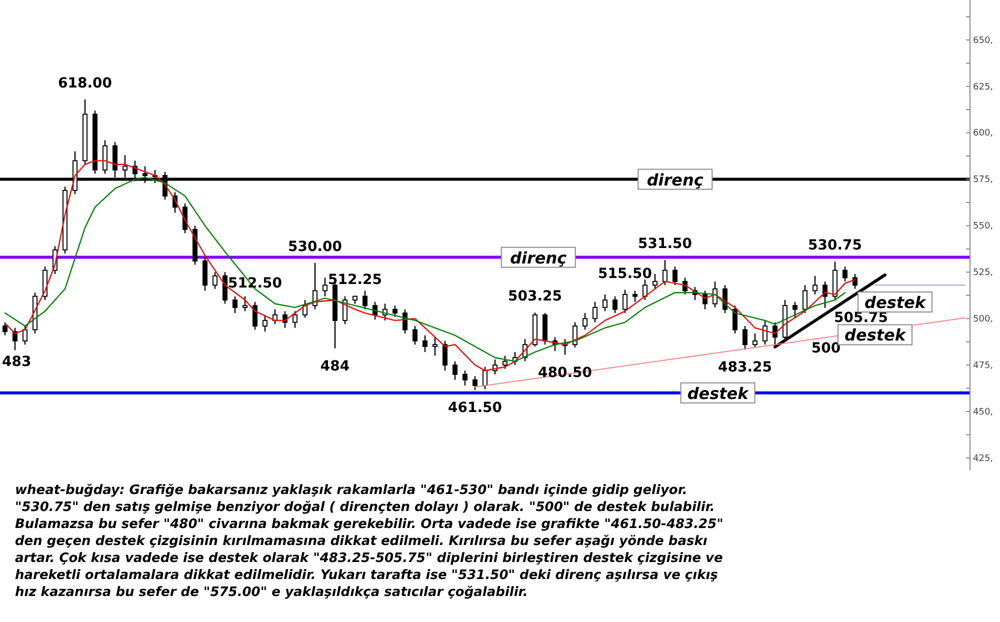 The image size is (1000, 622). I want to click on ref-line-label: destek, so click(718, 393).